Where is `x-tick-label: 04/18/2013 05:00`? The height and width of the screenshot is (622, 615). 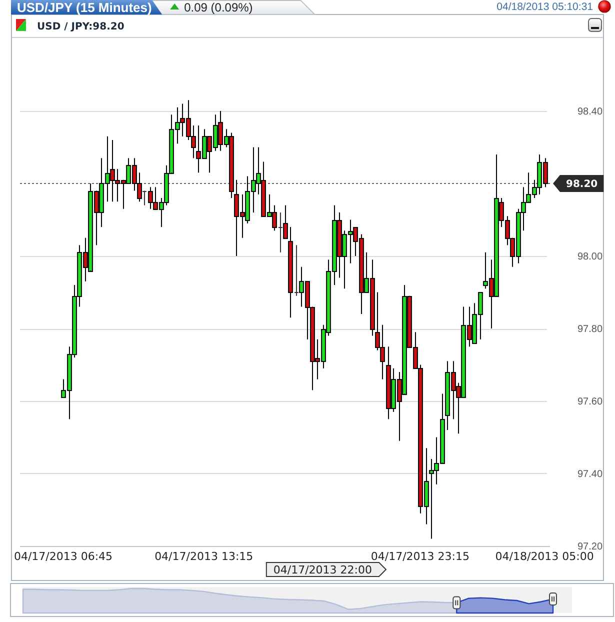
x-tick-label: 04/18/2013 05:00 is located at coordinates (544, 556).